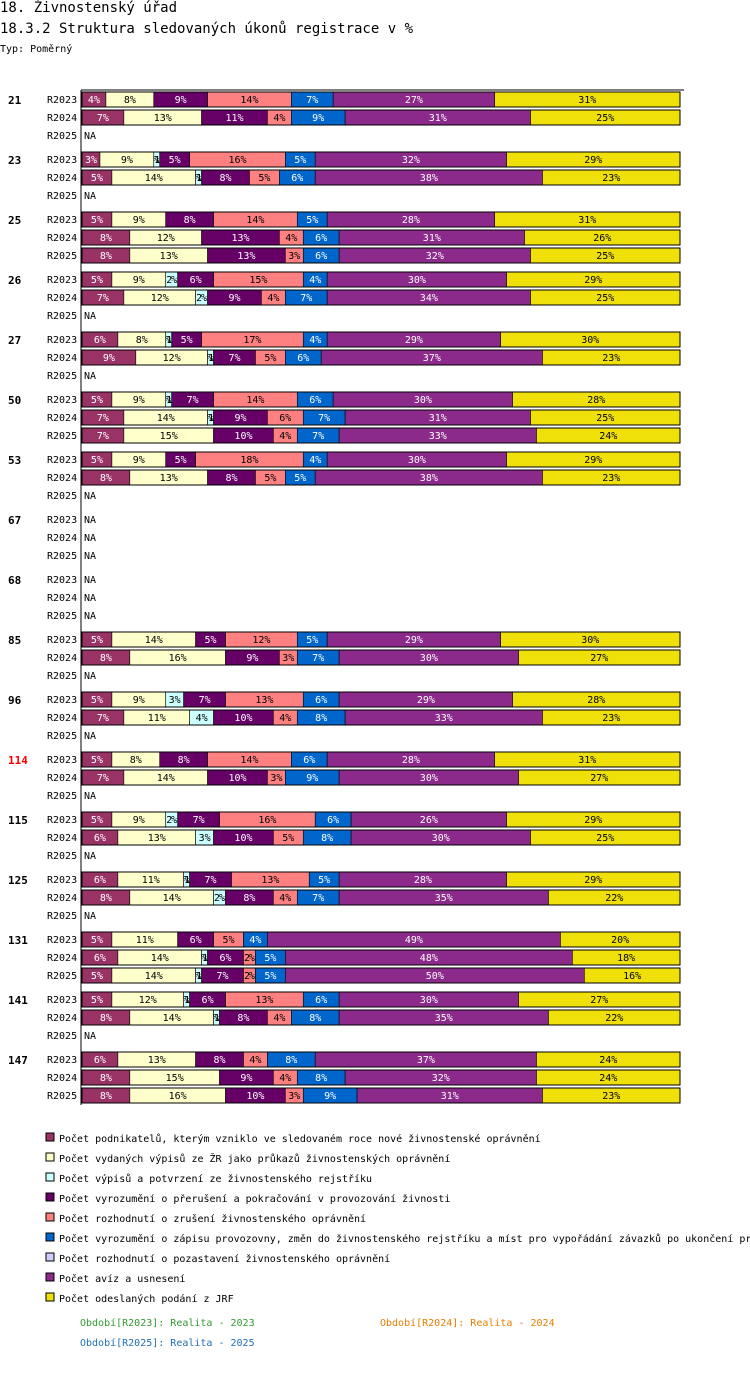  What do you see at coordinates (106, 478) in the screenshot?
I see `data-label-53-R2024-s0: 8%` at bounding box center [106, 478].